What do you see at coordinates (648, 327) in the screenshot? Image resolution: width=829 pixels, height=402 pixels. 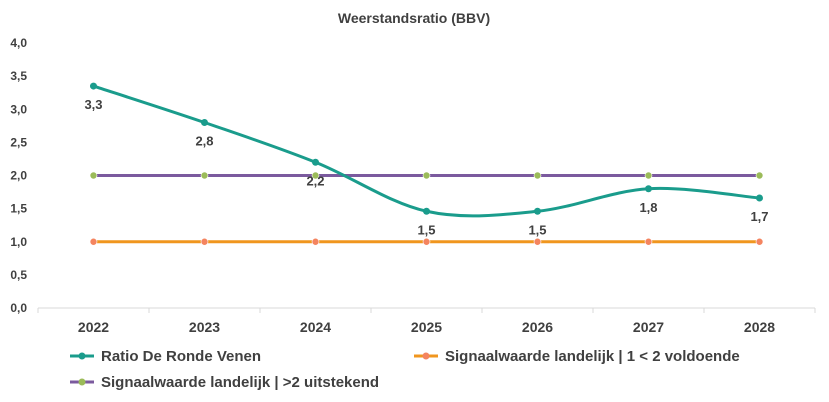 I see `x-tick-label: 2027` at bounding box center [648, 327].